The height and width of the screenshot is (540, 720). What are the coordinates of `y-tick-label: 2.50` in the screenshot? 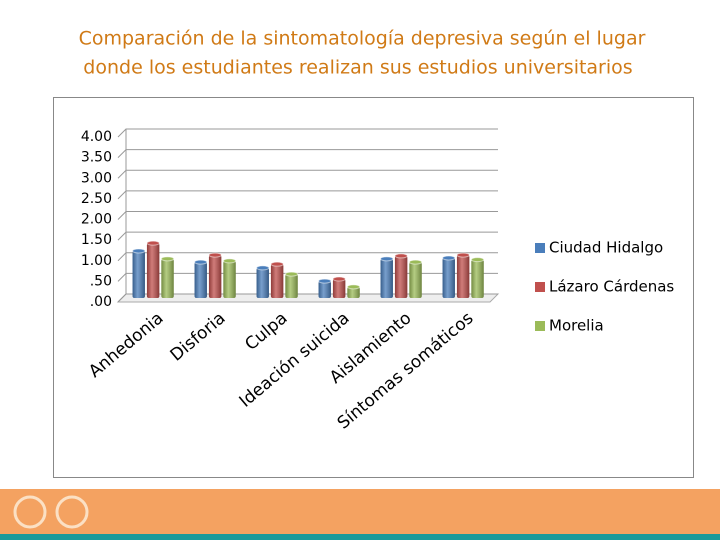 It's located at (96, 199).